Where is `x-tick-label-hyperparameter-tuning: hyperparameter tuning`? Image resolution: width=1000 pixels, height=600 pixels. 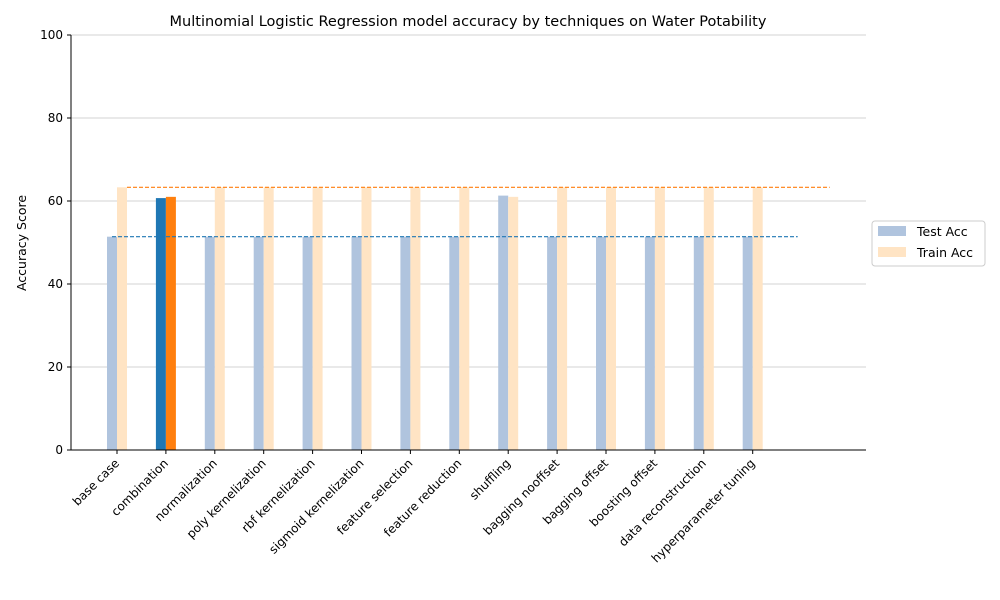
x-tick-label-hyperparameter-tuning: hyperparameter tuning is located at coordinates (703, 510).